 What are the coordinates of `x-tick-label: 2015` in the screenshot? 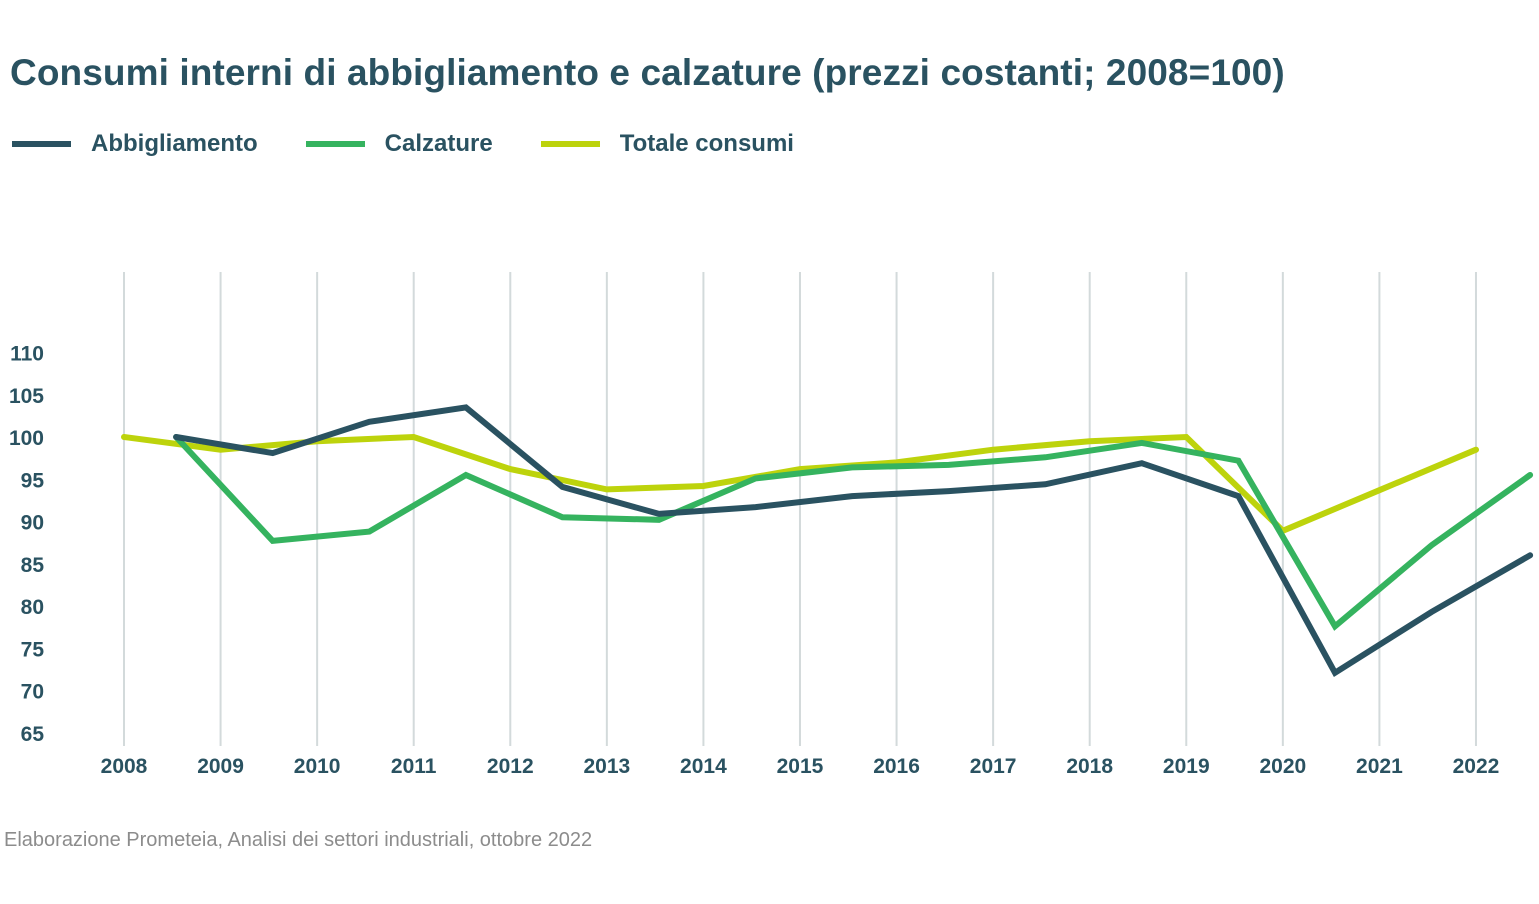 It's located at (800, 766).